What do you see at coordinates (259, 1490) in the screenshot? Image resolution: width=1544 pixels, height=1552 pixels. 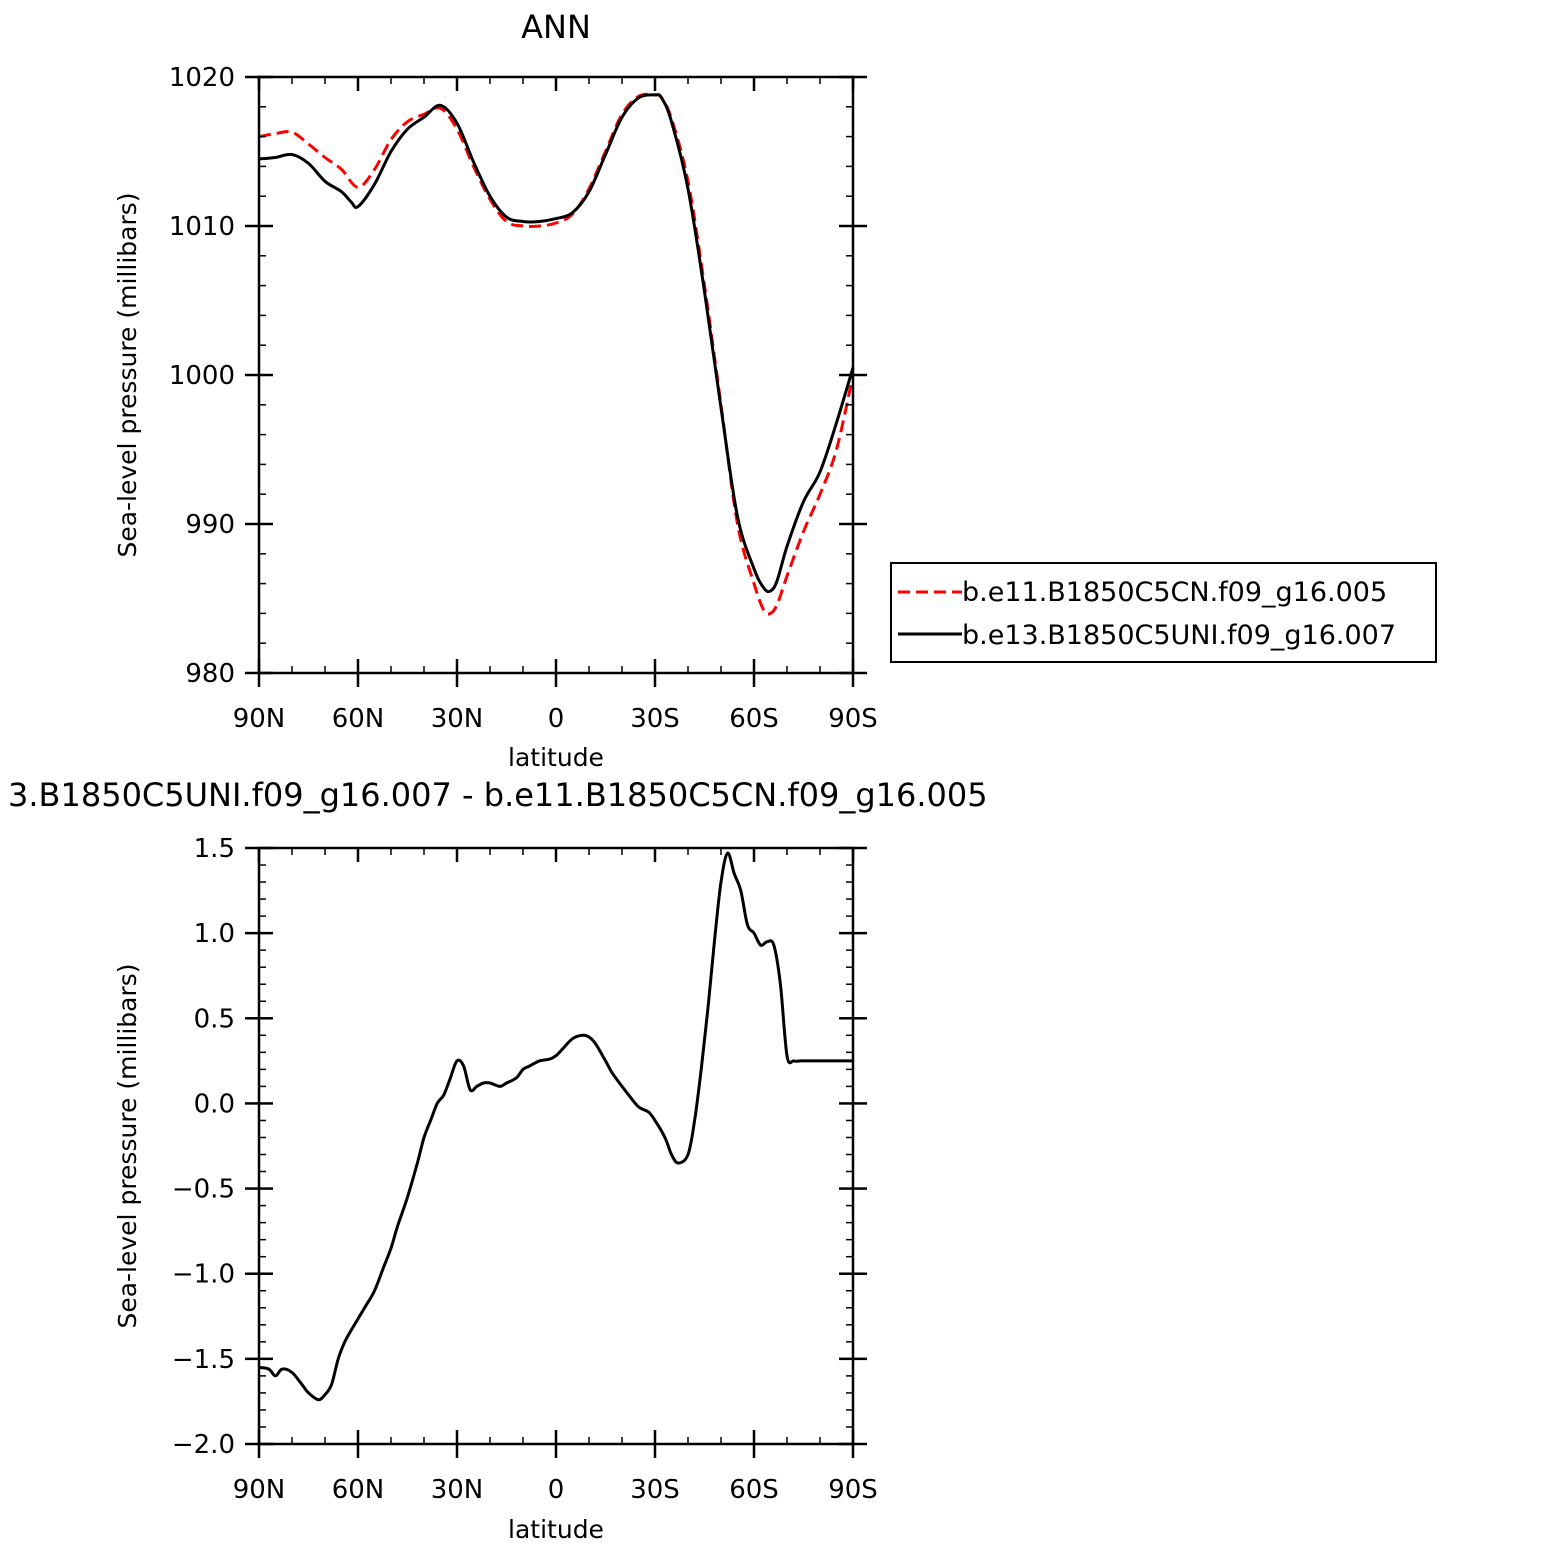 I see `bottom-x-tick-label: 90N` at bounding box center [259, 1490].